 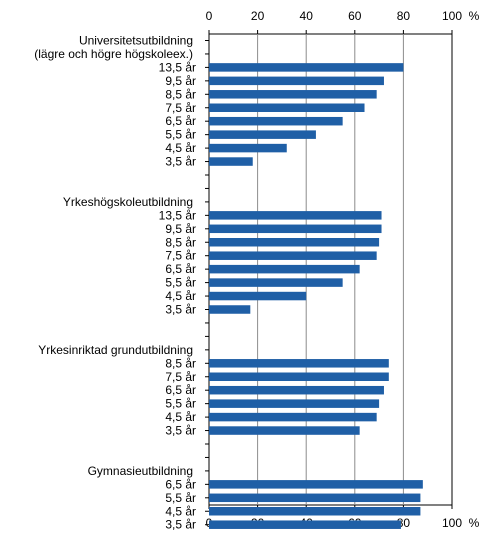 I want to click on group-title: (lägre och högre högskoleex.), so click(x=113, y=54).